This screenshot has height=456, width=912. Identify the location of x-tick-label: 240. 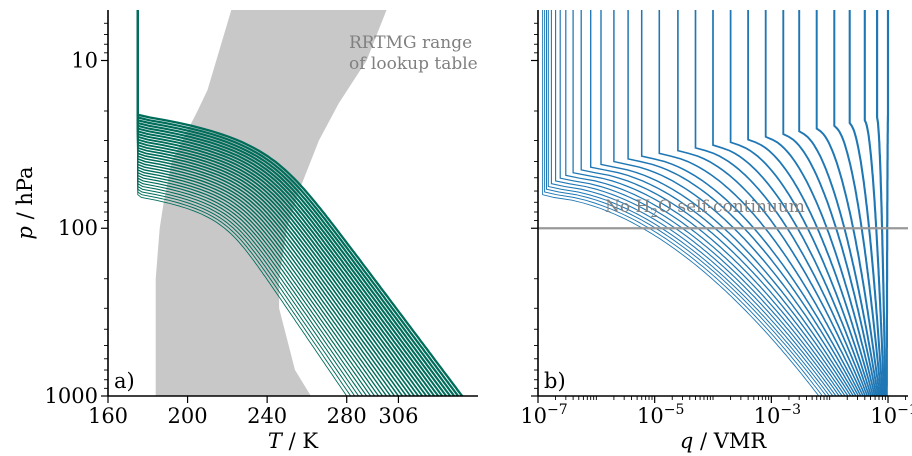
(267, 416).